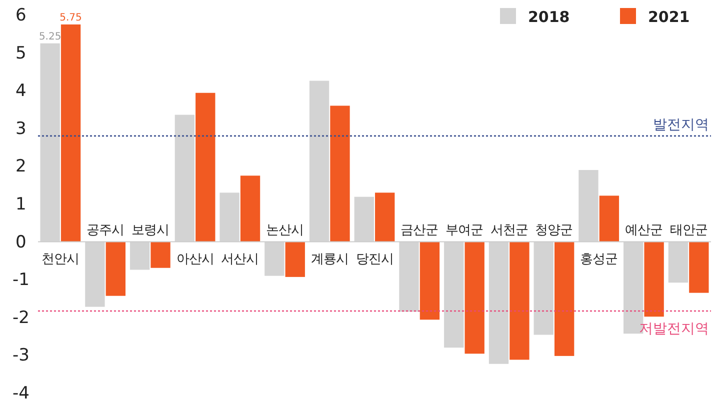 The height and width of the screenshot is (405, 715). Describe the element at coordinates (20, 242) in the screenshot. I see `y-tick-label: 0` at that location.